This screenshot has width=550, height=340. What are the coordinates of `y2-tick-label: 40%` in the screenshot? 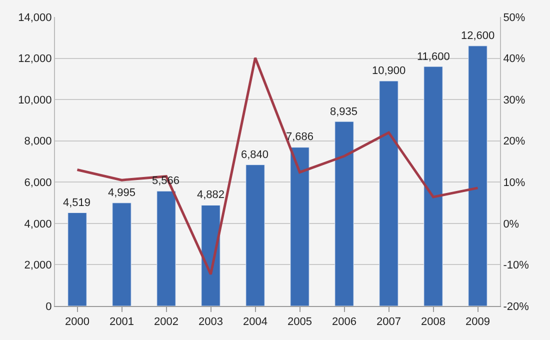 It's located at (514, 59).